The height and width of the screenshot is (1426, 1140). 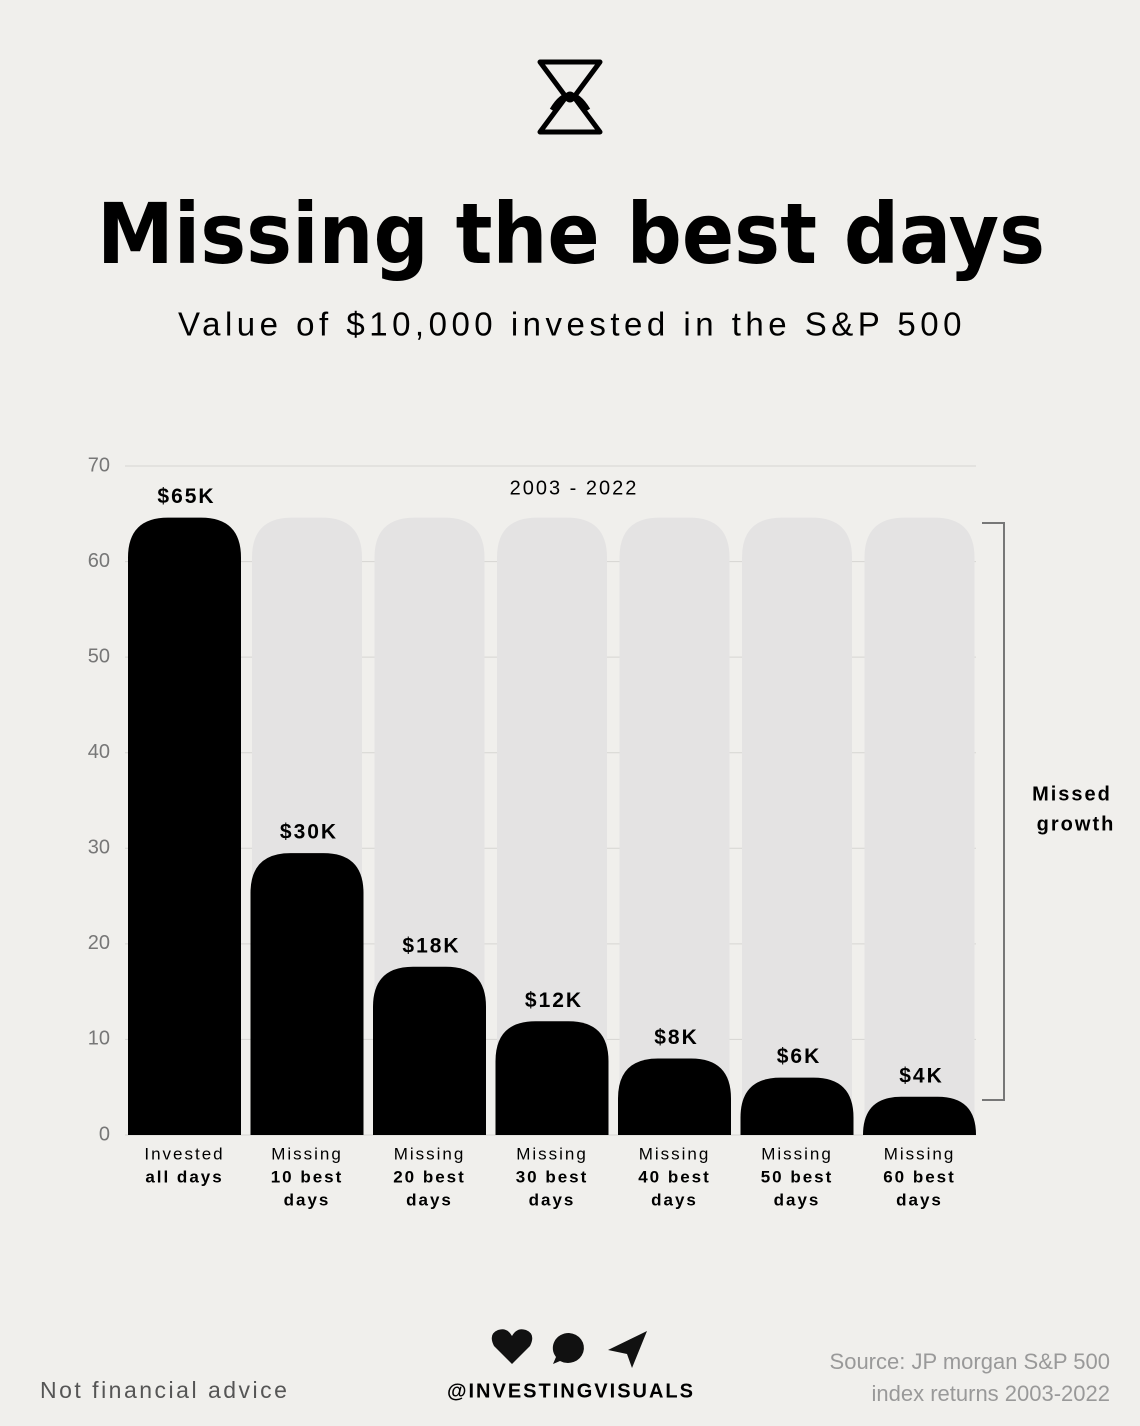 I want to click on x-tick-label: 30 best, so click(x=552, y=1176).